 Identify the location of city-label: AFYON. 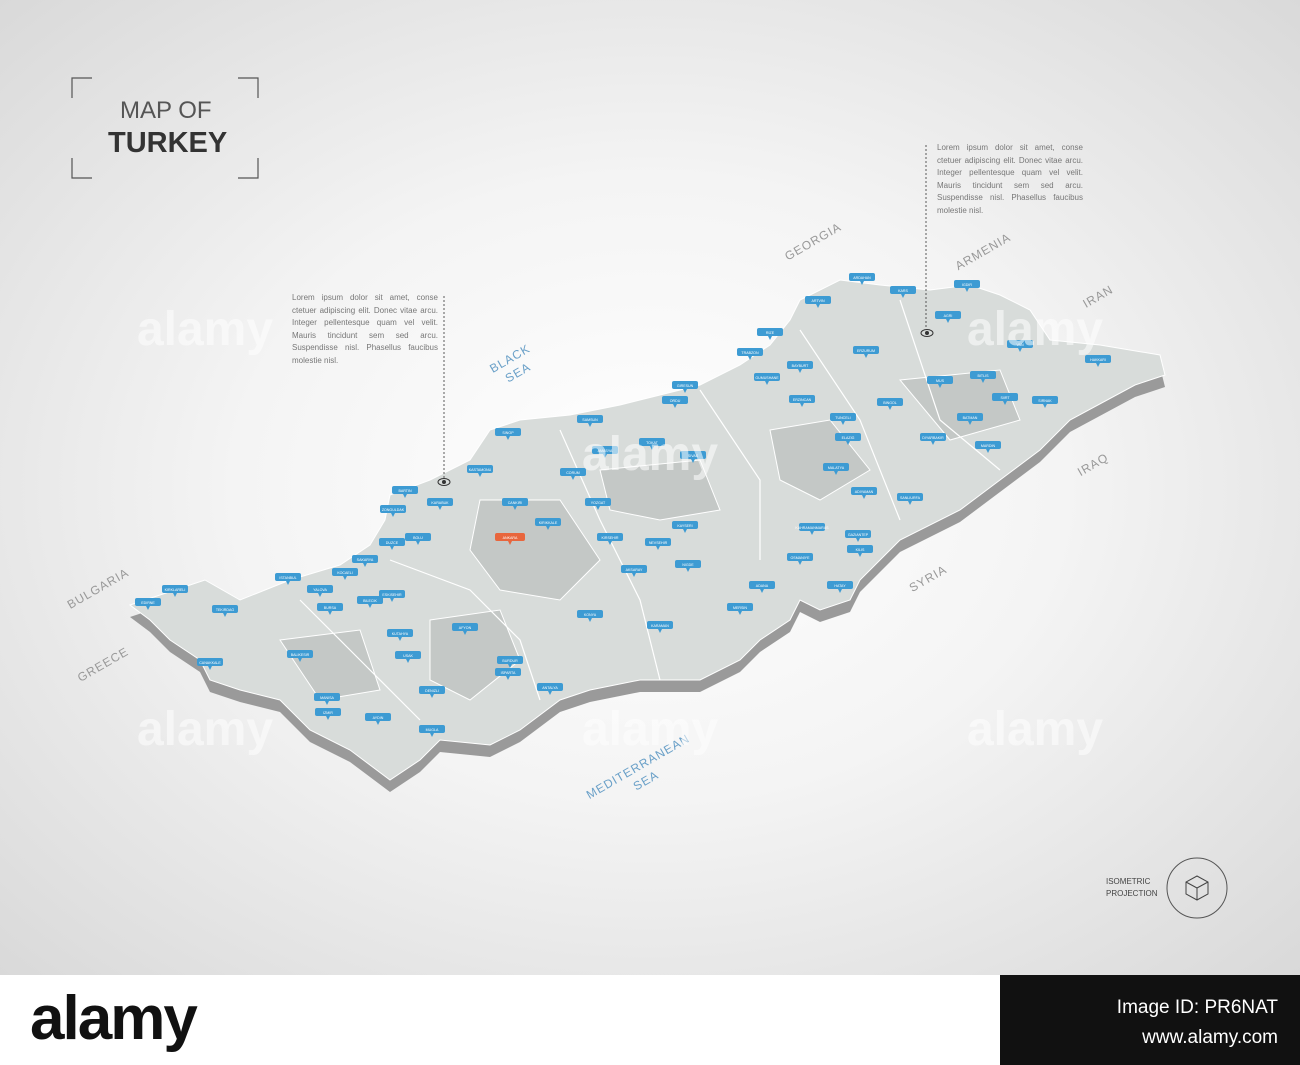
(465, 628).